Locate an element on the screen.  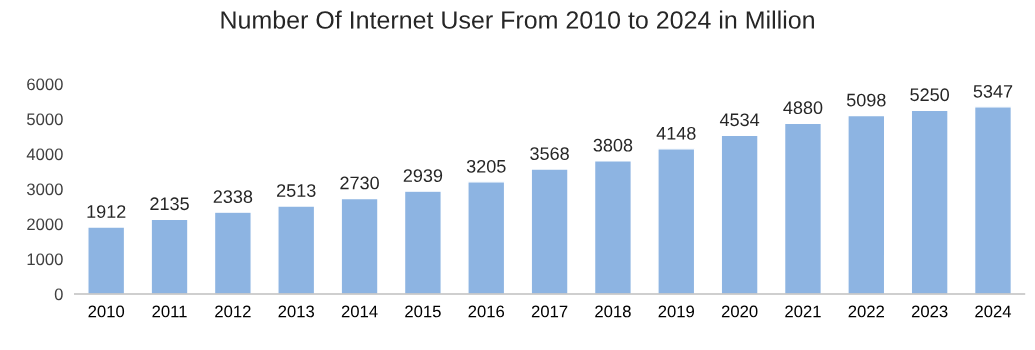
data-label: 5250 is located at coordinates (930, 95).